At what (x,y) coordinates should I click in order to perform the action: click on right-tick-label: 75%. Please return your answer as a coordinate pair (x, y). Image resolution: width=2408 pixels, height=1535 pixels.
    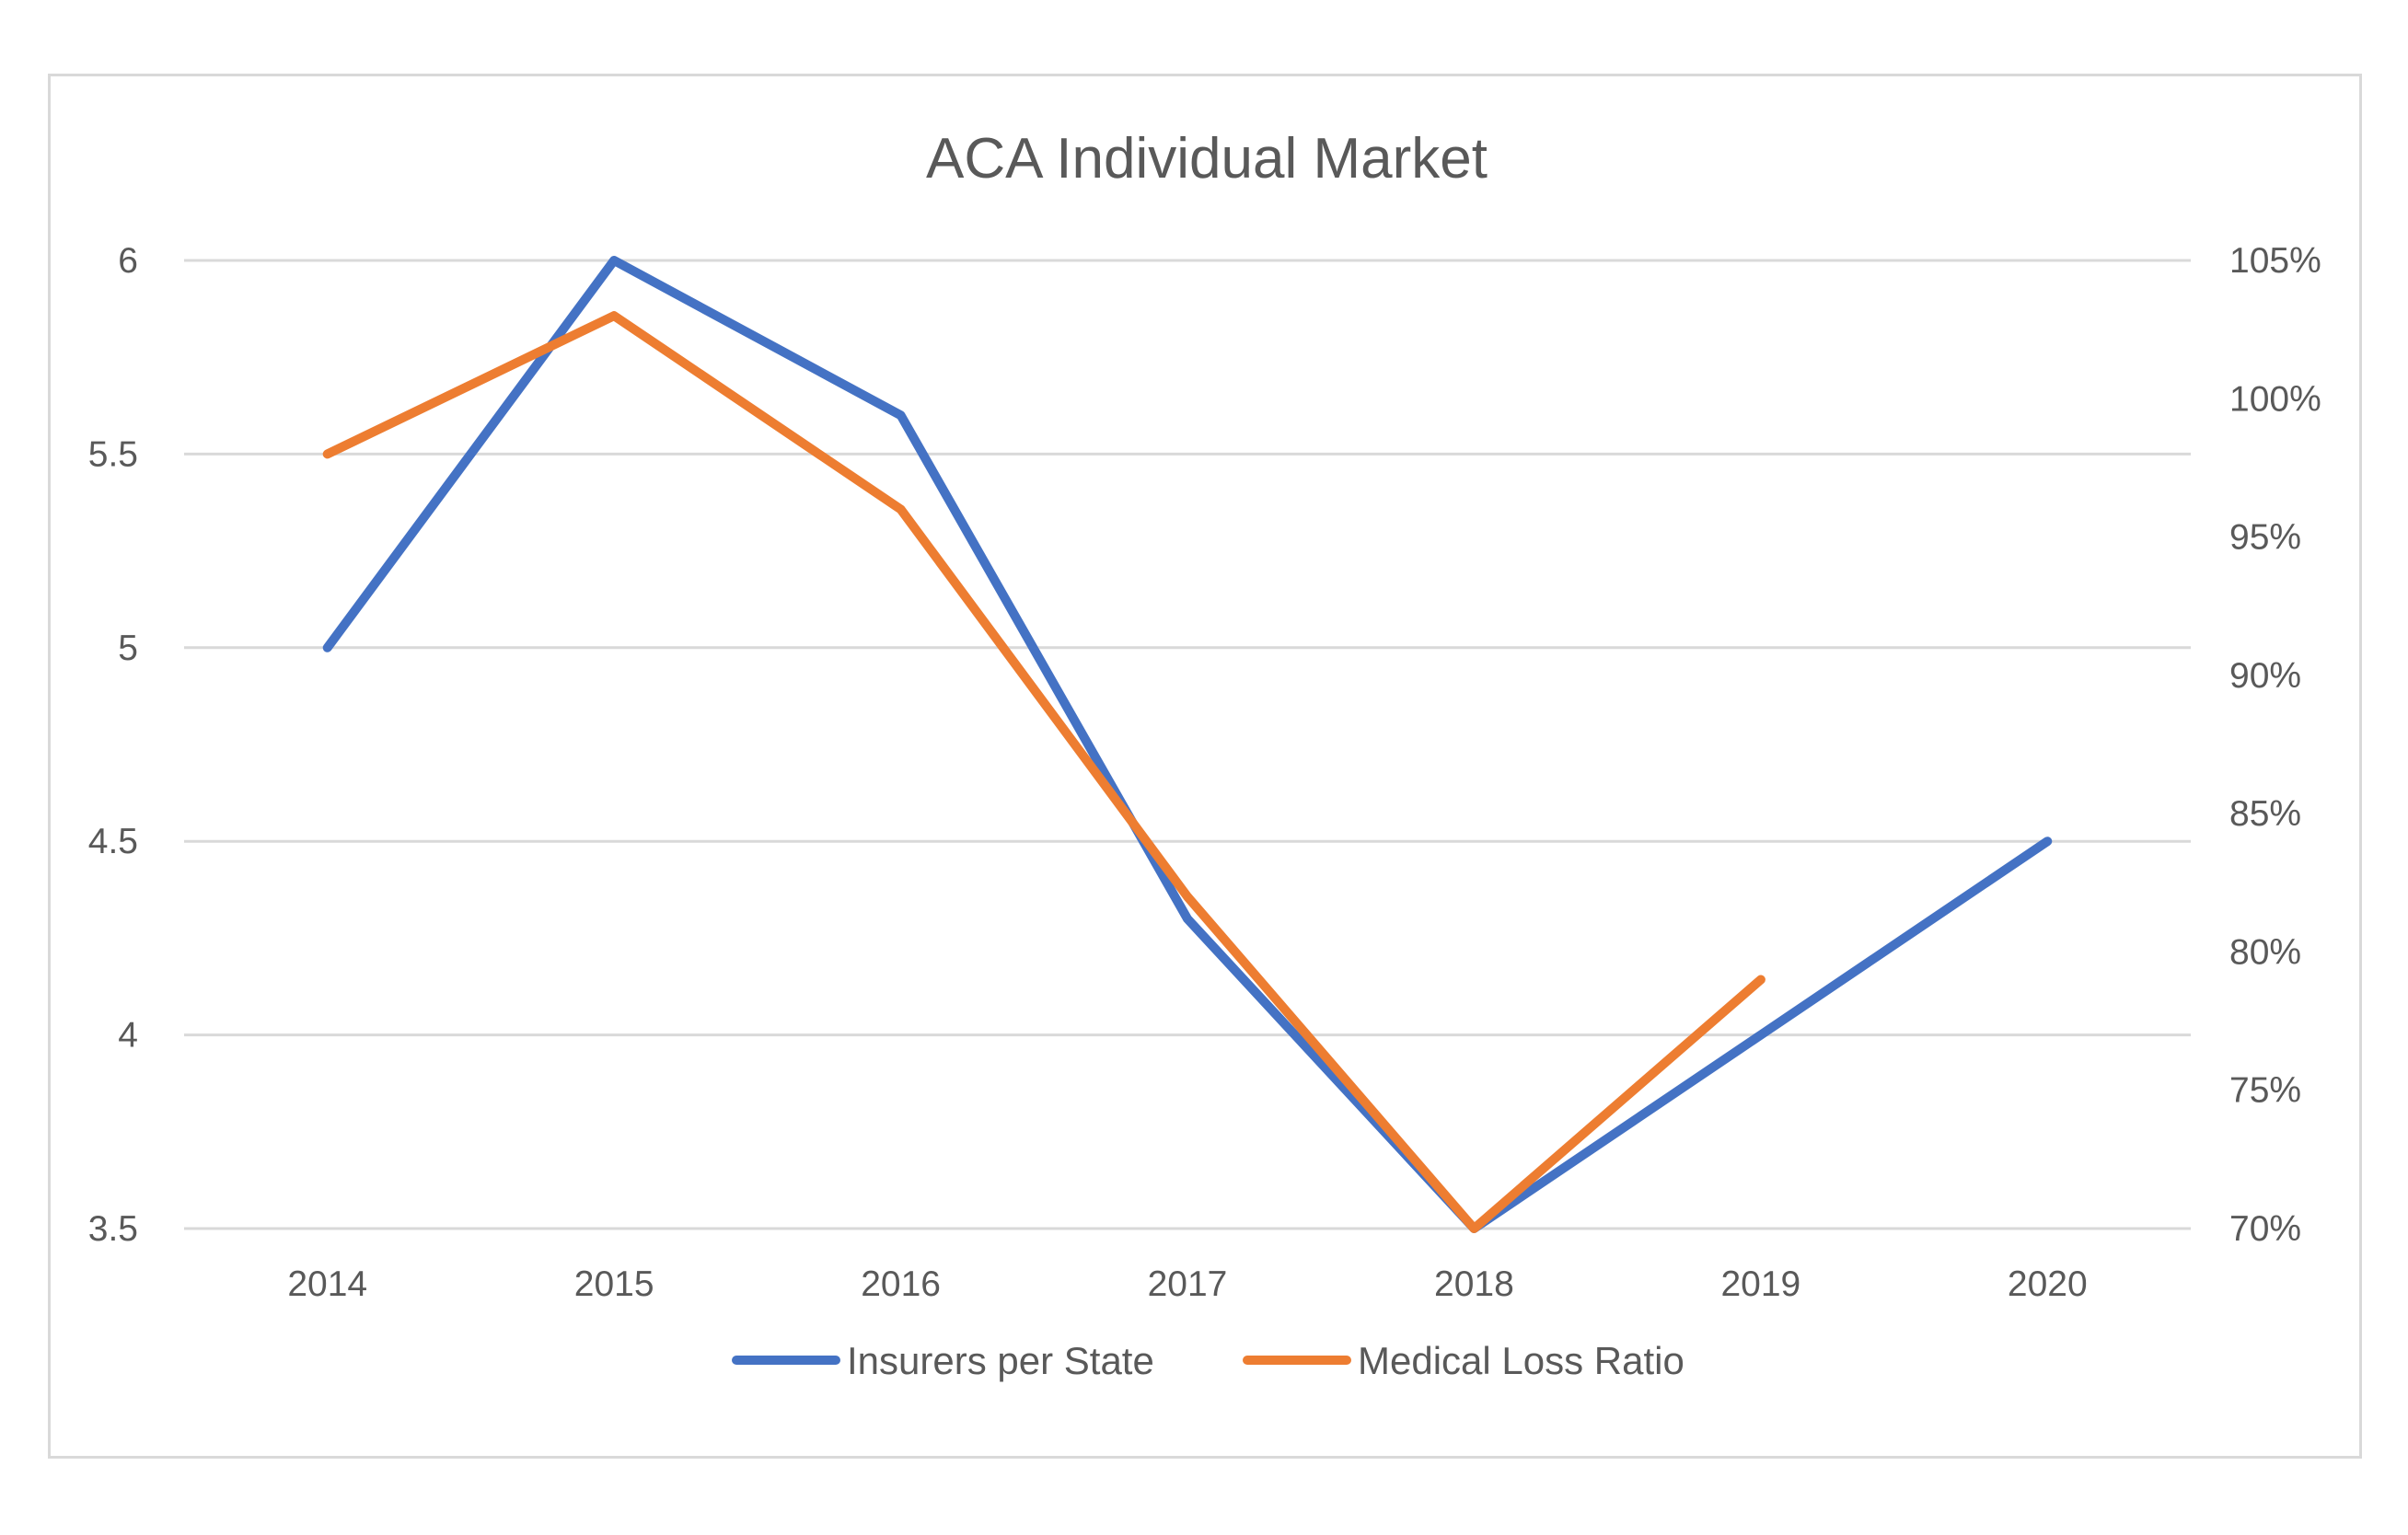
    Looking at the image, I should click on (2265, 1091).